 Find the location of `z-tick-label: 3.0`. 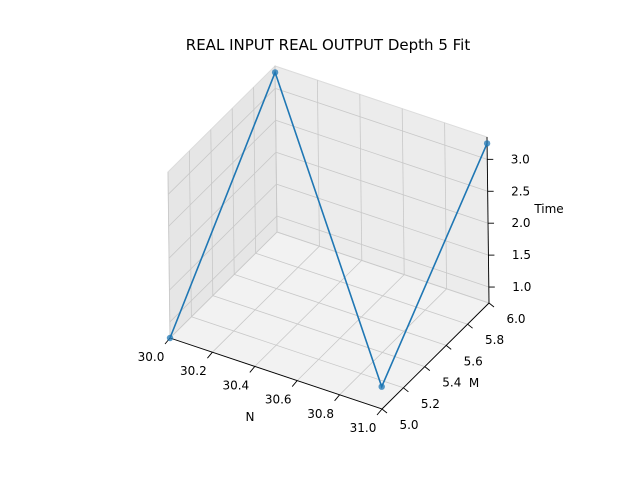

z-tick-label: 3.0 is located at coordinates (520, 159).